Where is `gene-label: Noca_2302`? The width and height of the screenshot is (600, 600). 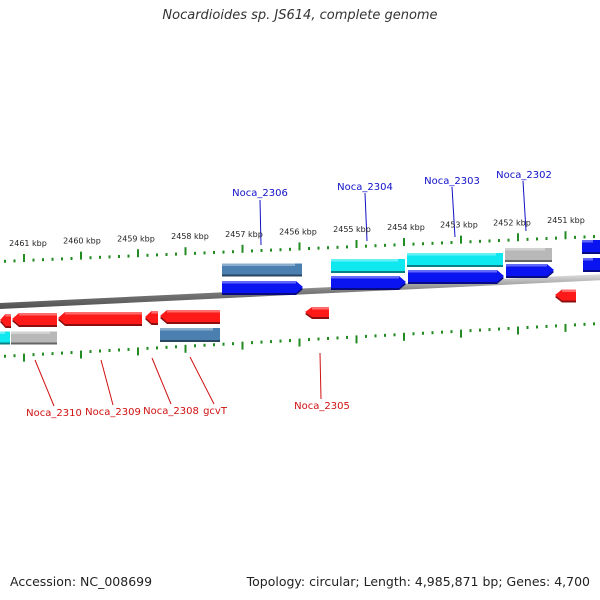 gene-label: Noca_2302 is located at coordinates (524, 175).